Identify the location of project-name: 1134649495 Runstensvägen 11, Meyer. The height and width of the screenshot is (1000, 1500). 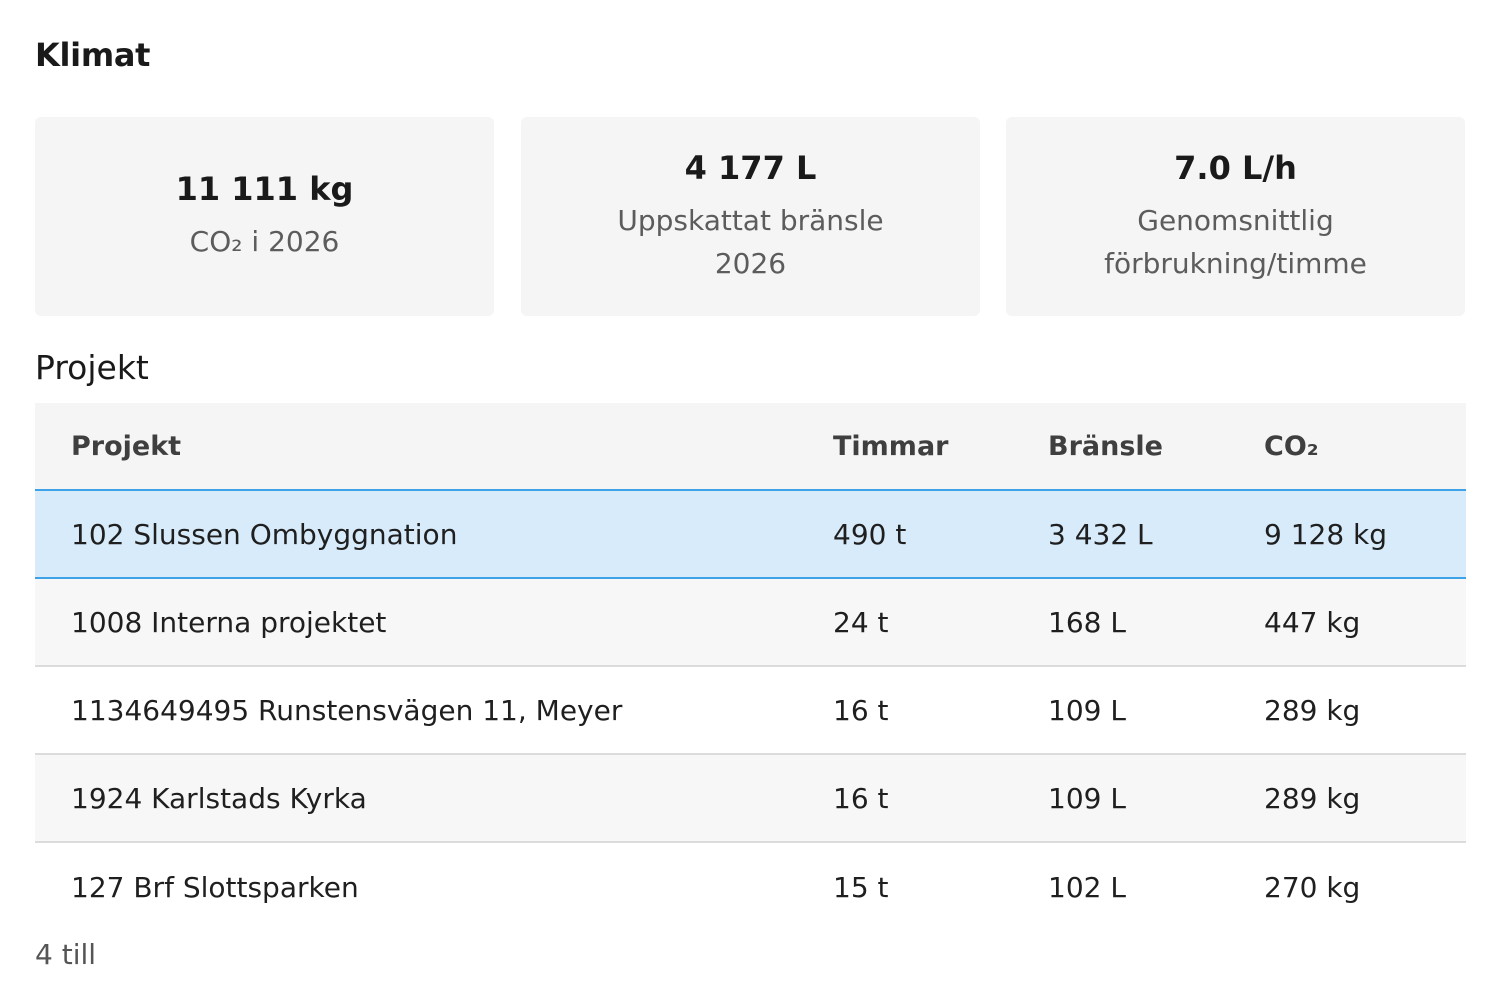
(347, 710).